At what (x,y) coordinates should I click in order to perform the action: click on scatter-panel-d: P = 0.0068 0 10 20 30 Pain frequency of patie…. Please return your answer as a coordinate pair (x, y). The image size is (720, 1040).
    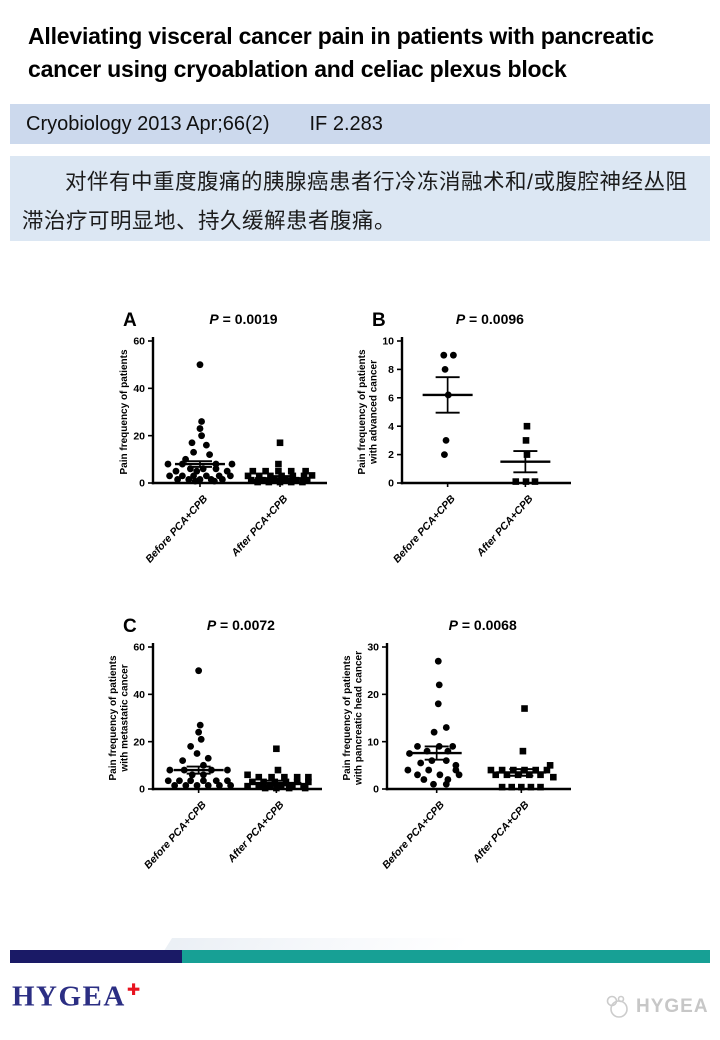
    Looking at the image, I should click on (456, 743).